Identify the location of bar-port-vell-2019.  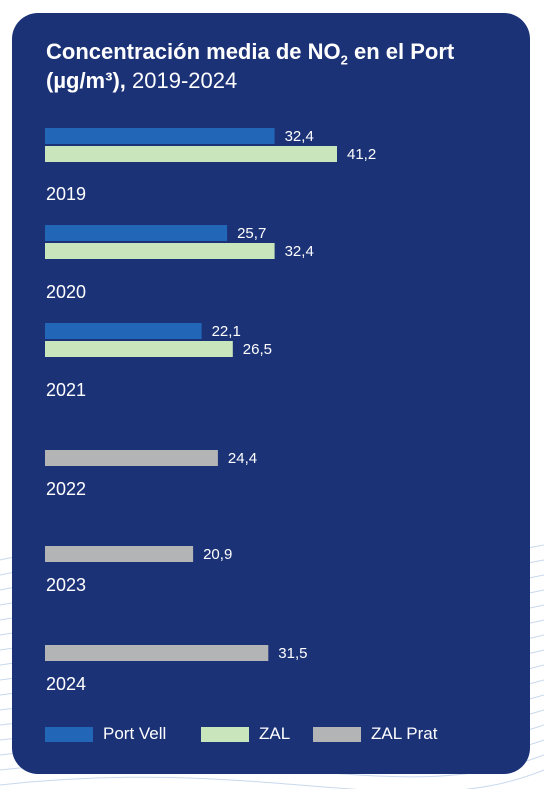
(160, 136).